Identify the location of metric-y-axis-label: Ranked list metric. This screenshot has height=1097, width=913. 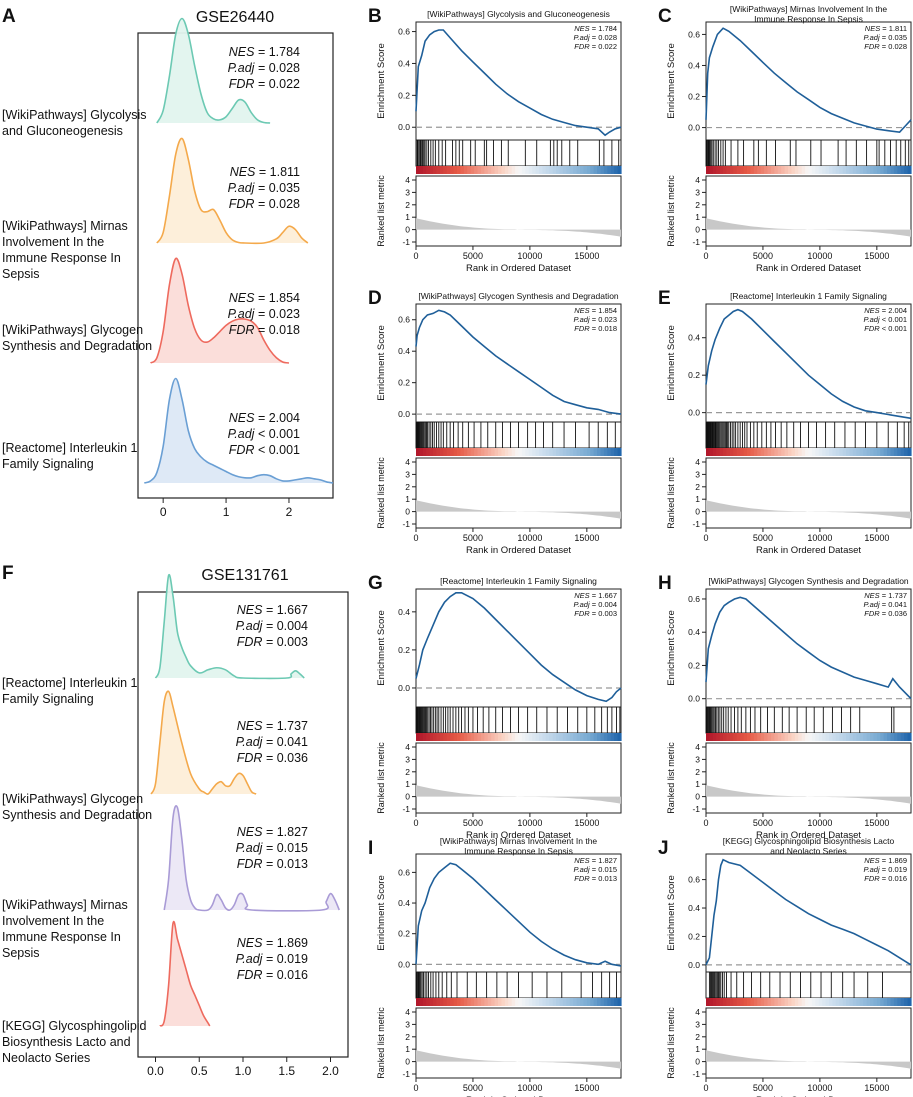
(671, 211).